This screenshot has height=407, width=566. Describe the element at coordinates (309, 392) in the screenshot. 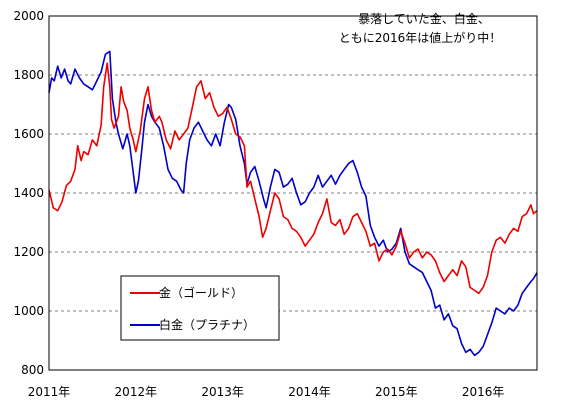

I see `x-tick-label: 2014年` at that location.